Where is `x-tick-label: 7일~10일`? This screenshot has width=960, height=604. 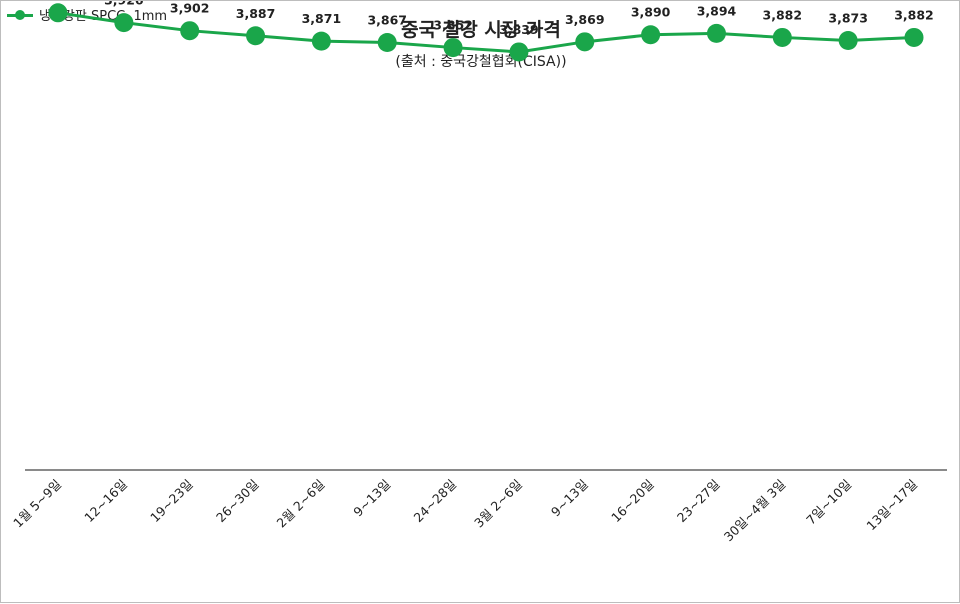
x-tick-label: 7일~10일 is located at coordinates (828, 502).